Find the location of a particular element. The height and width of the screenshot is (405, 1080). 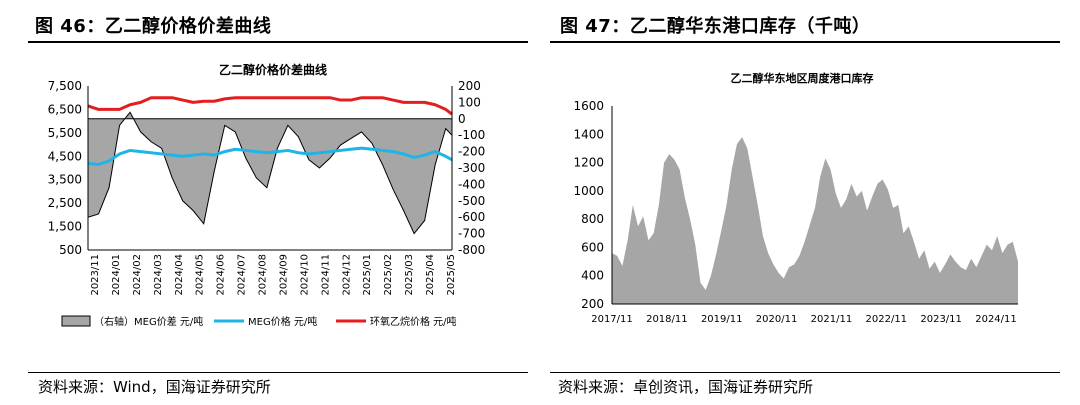

series-meg-spread-area is located at coordinates (270, 173).